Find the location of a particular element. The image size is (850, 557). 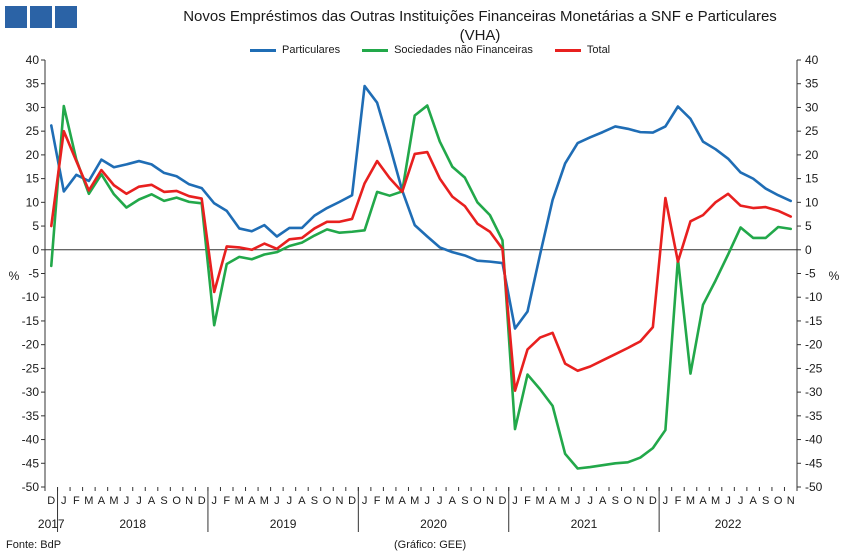

y-tick-label-left: 20 is located at coordinates (33, 155).